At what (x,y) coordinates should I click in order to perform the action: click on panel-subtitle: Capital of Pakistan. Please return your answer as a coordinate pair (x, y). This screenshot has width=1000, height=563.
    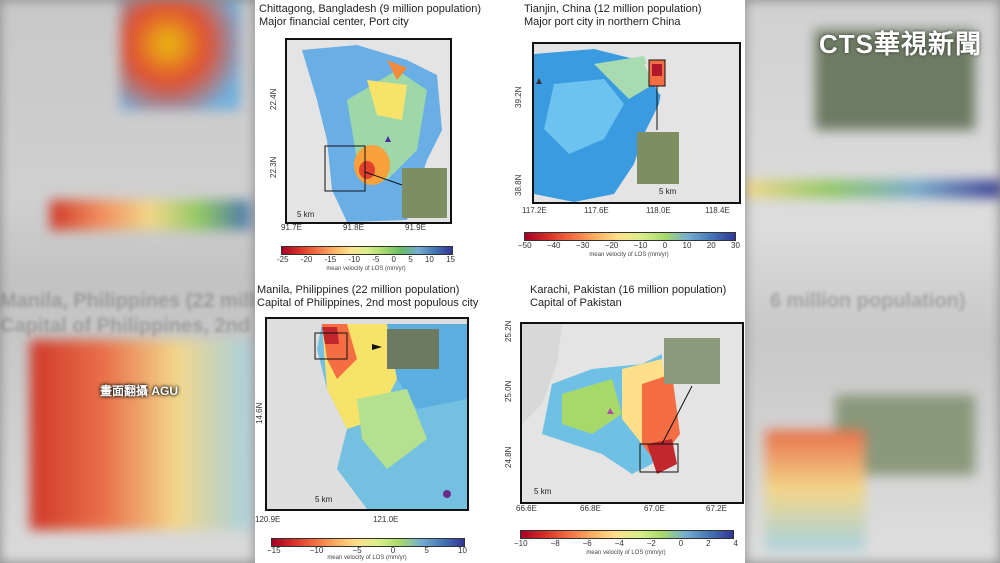
    Looking at the image, I should click on (576, 303).